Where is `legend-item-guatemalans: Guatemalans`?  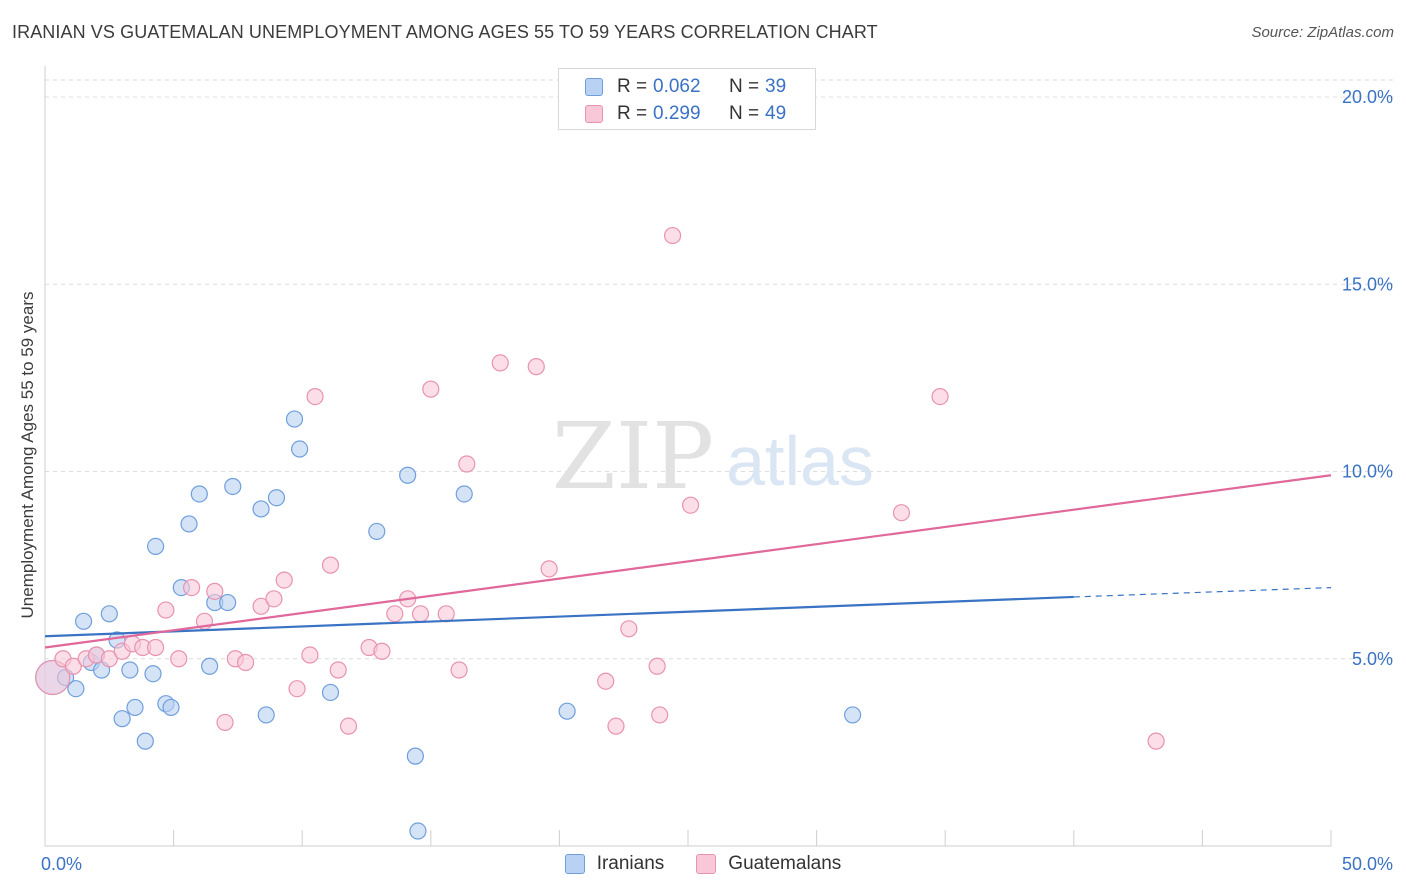
legend-item-guatemalans: Guatemalans is located at coordinates (768, 864).